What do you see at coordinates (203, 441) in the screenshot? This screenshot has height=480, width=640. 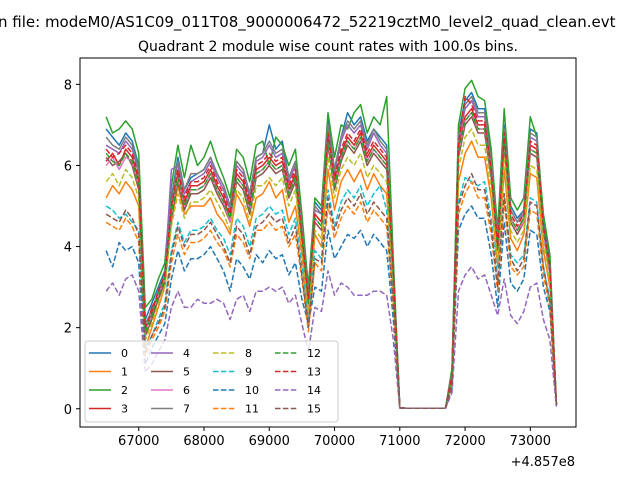 I see `x-tick-label: 68000` at bounding box center [203, 441].